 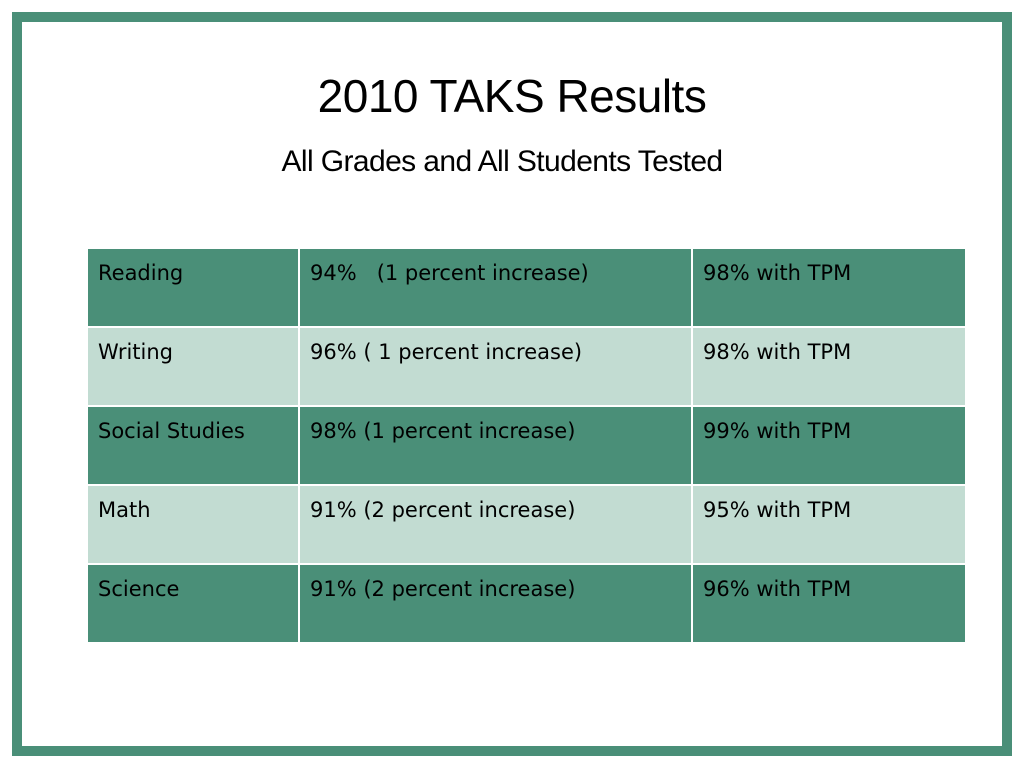 What do you see at coordinates (193, 366) in the screenshot?
I see `subject-cell: Writing` at bounding box center [193, 366].